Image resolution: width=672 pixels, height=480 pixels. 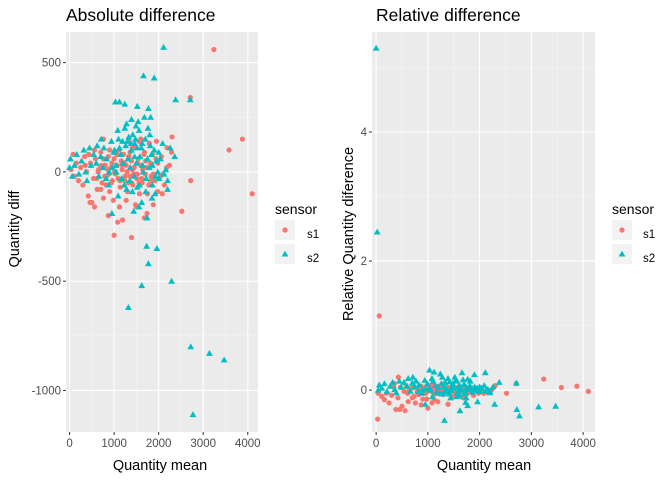 I want to click on y-tick-label: 4, so click(x=364, y=133).